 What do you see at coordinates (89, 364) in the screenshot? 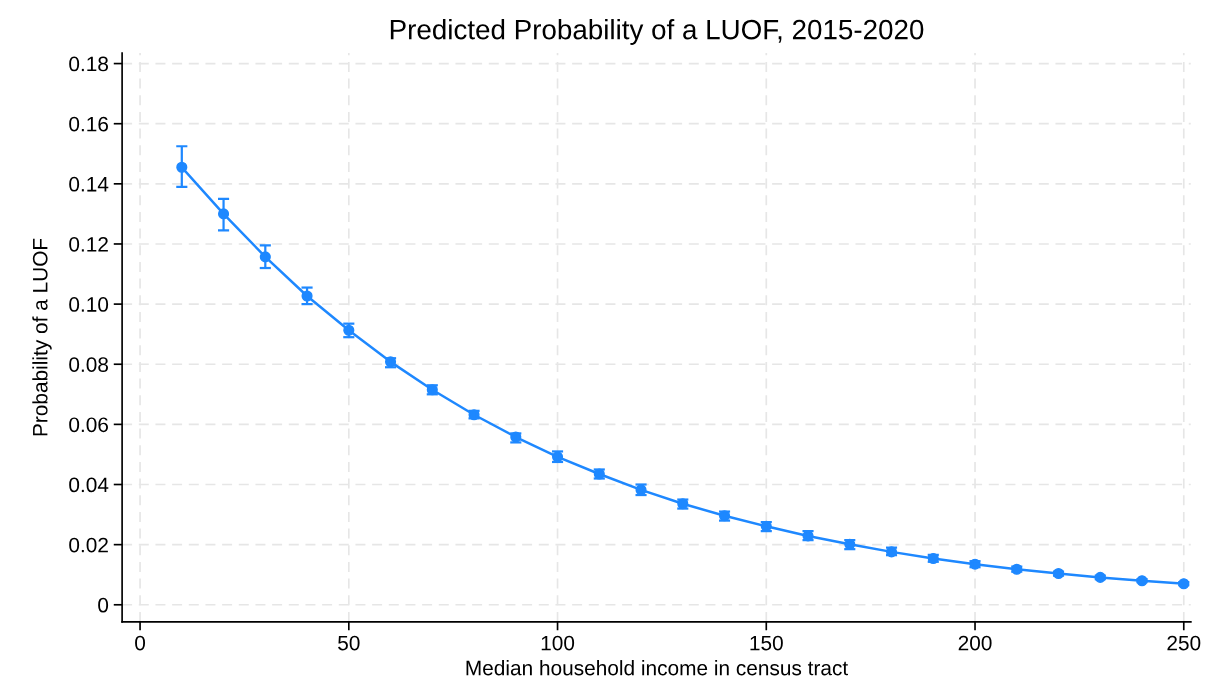
I see `y-tick-label: 0.08` at bounding box center [89, 364].